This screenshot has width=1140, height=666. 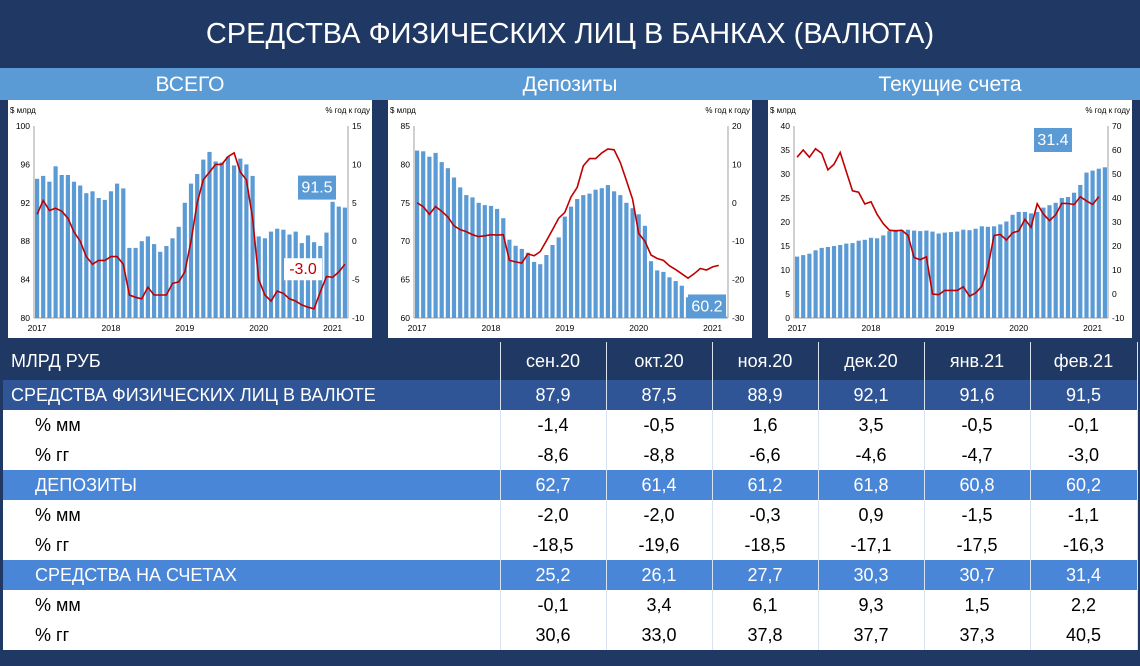 What do you see at coordinates (26, 318) in the screenshot?
I see `y-tick-left: 80` at bounding box center [26, 318].